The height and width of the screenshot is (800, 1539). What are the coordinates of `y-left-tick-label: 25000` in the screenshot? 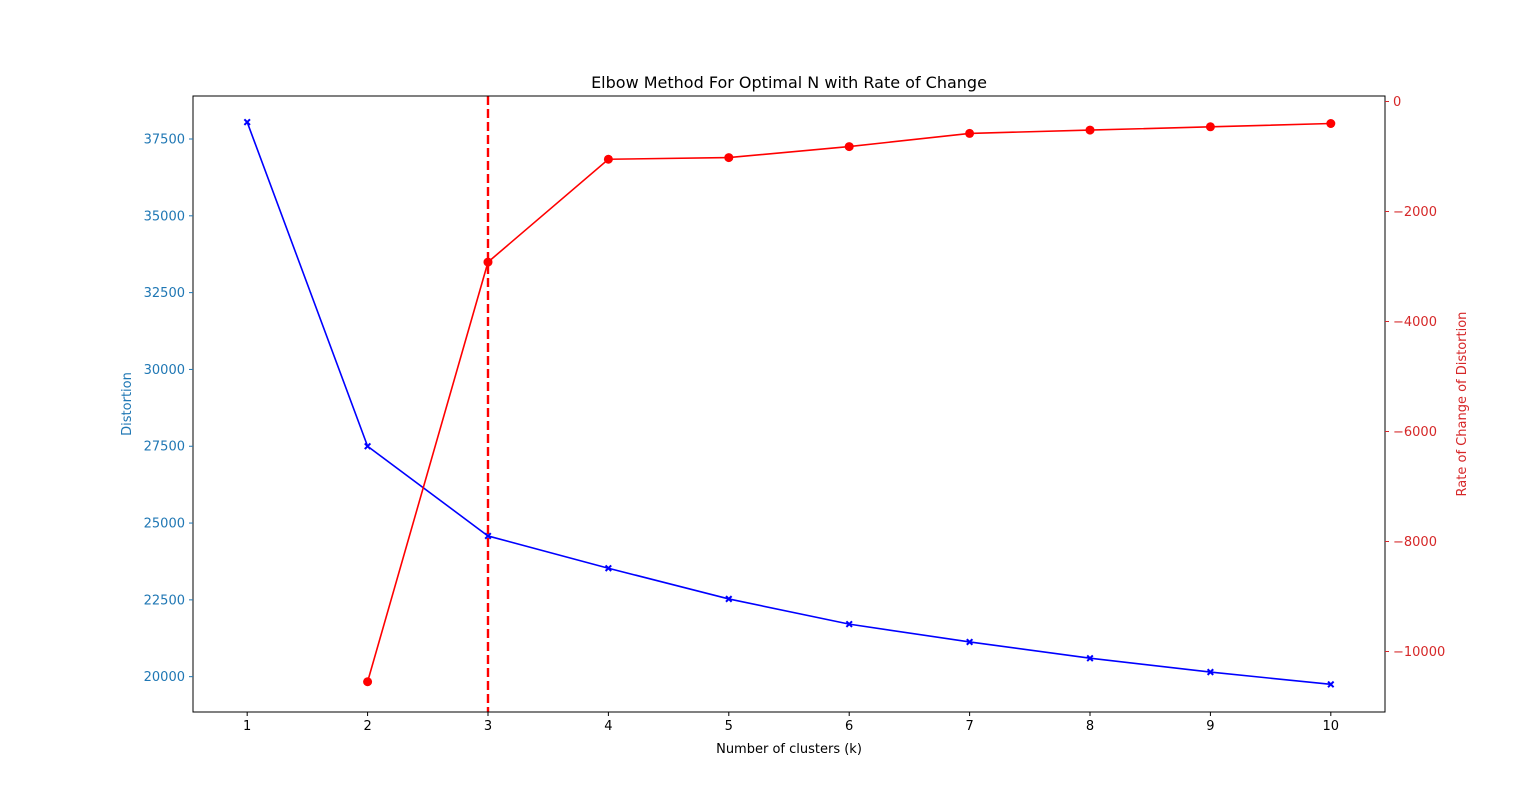 It's located at (164, 524).